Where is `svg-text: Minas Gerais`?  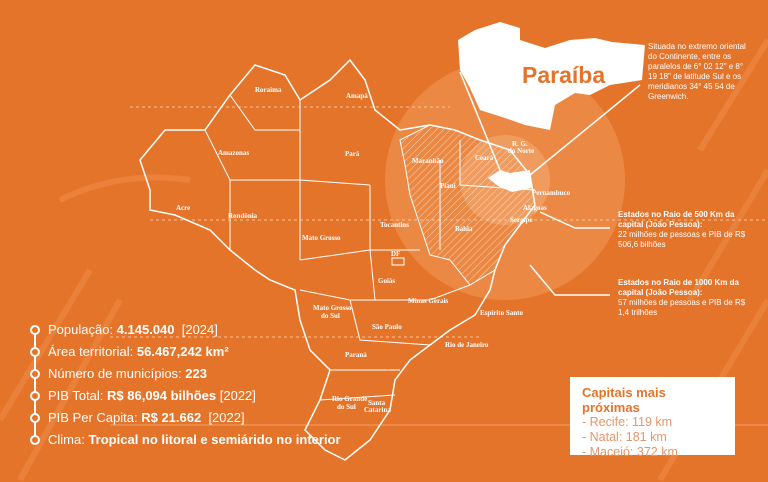
svg-text: Minas Gerais is located at coordinates (428, 301).